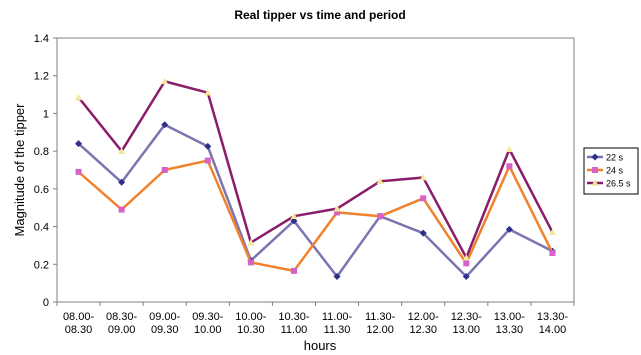 Image resolution: width=641 pixels, height=355 pixels. What do you see at coordinates (319, 15) in the screenshot?
I see `chart-title: Real tipper vs time and period` at bounding box center [319, 15].